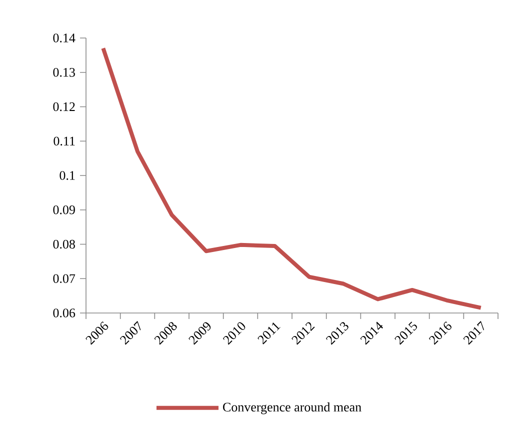  I want to click on legend-label: Convergence around mean, so click(292, 408).